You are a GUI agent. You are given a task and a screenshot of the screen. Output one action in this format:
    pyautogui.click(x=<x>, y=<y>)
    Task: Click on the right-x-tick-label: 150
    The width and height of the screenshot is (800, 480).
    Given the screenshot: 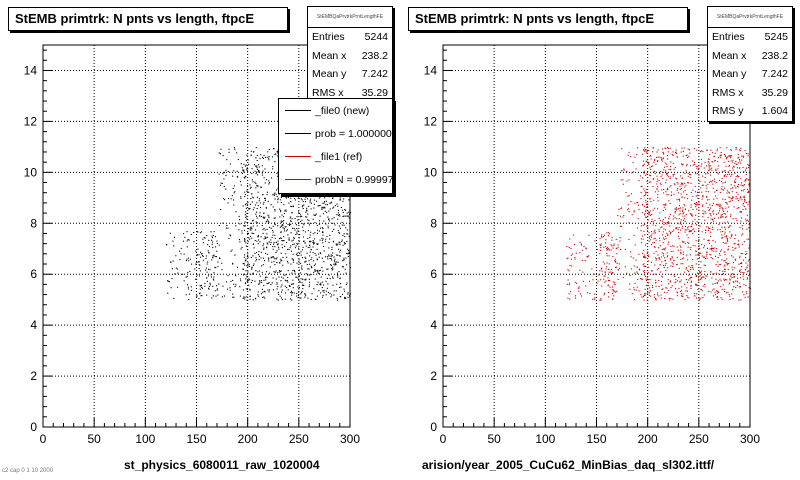 What is the action you would take?
    pyautogui.click(x=596, y=439)
    